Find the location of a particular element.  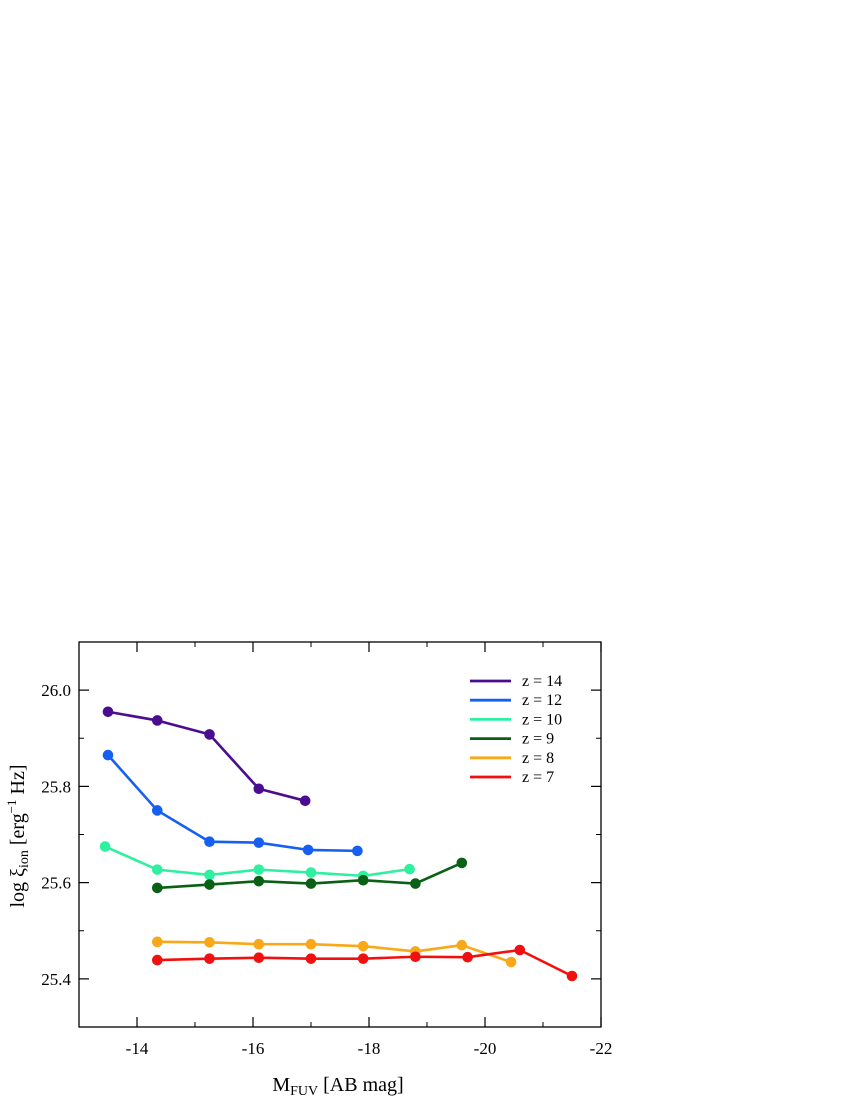

y-tick-label: 25.8 is located at coordinates (56, 786).